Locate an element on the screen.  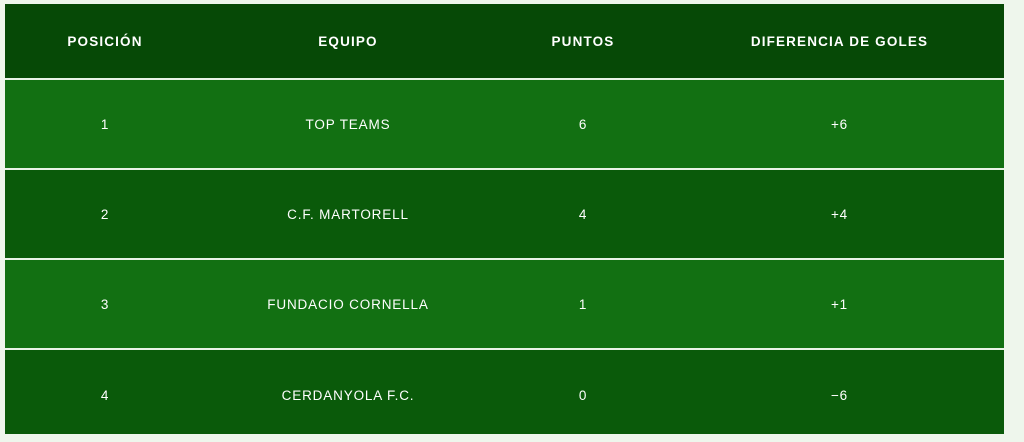
cell-puntos: 1 is located at coordinates (583, 304).